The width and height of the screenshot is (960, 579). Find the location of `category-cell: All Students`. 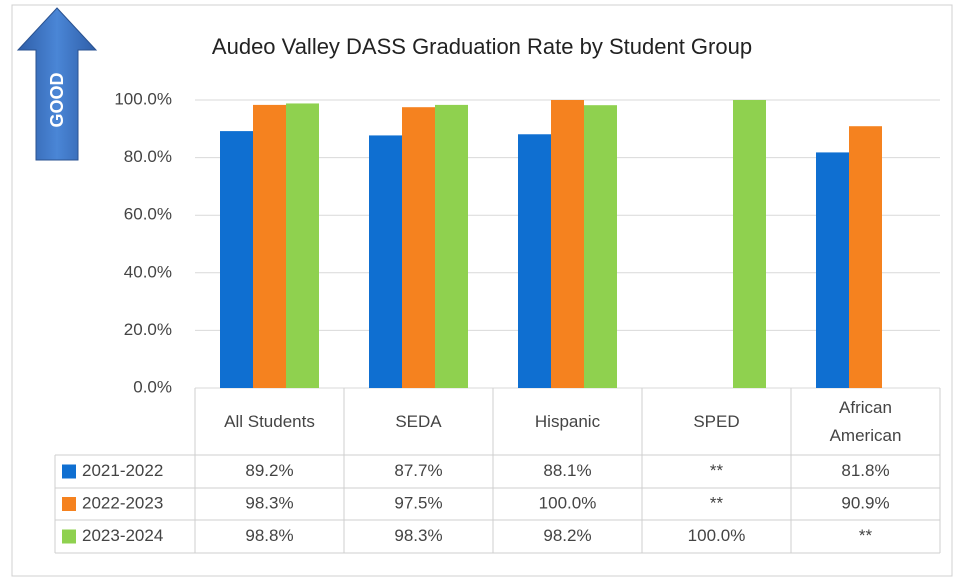

category-cell: All Students is located at coordinates (269, 421).